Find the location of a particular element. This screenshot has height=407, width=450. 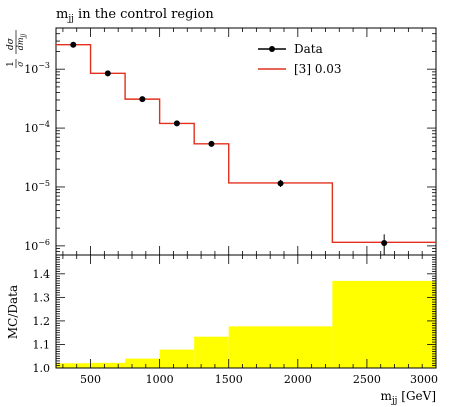

ratio-y-tick-labels: 1.0 1.1 1.2 1.3 1.4 is located at coordinates (42, 321).